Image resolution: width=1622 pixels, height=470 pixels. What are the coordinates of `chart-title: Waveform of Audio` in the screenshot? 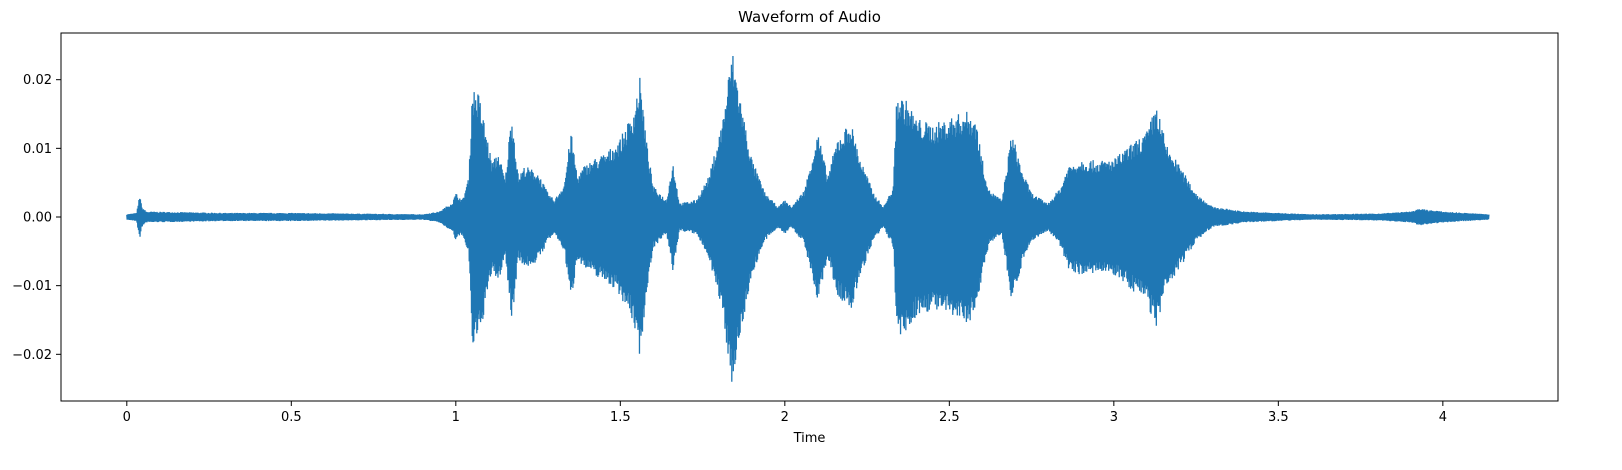 It's located at (809, 17).